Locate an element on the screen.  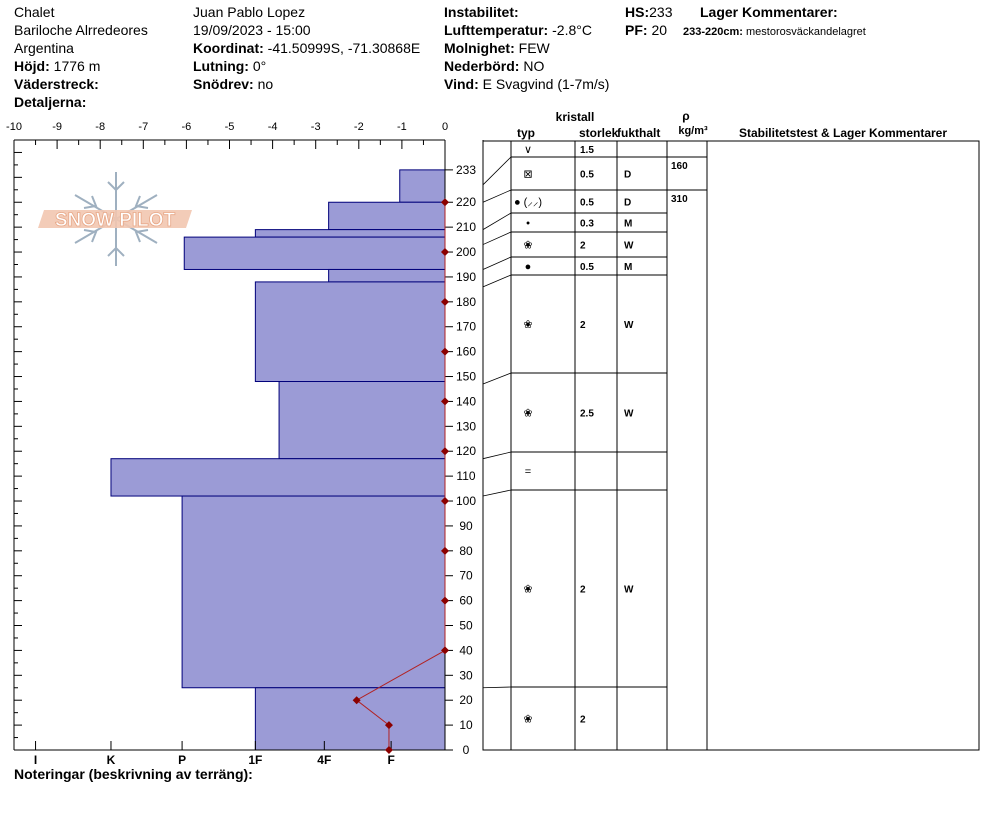
height-tick-label: 110 is located at coordinates (465, 476).